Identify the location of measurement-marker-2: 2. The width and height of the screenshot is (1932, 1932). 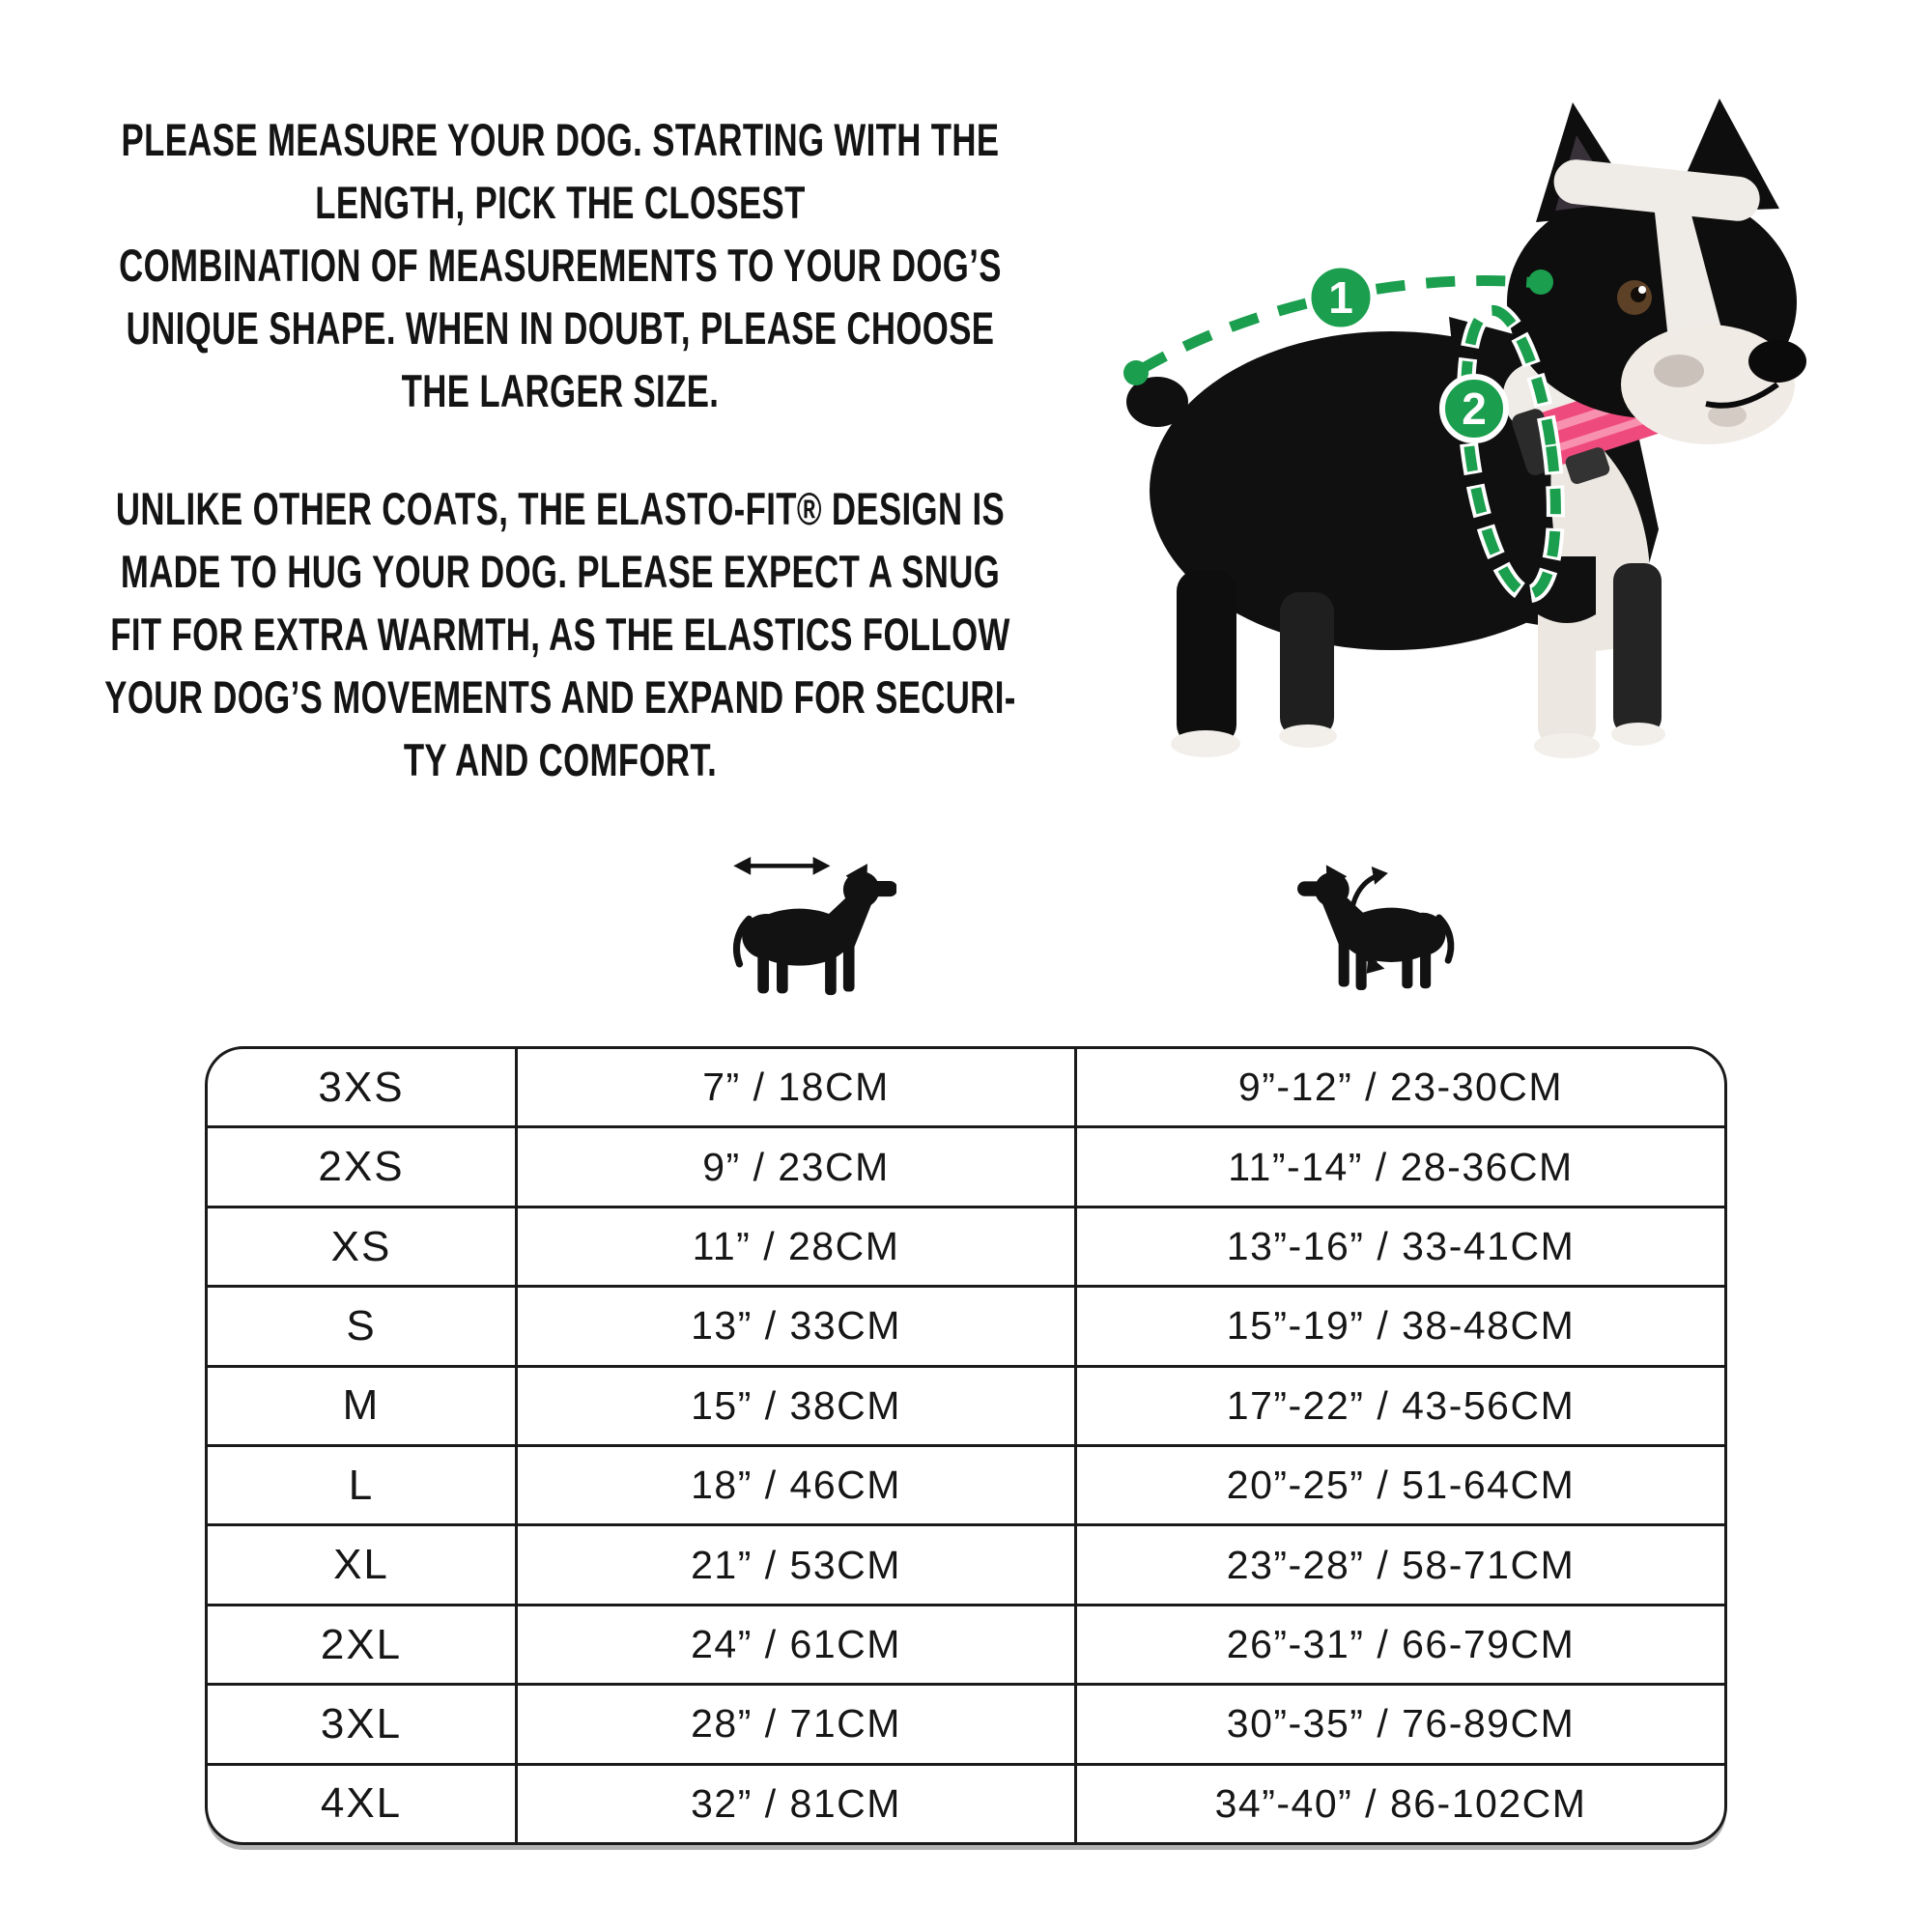
(1474, 408).